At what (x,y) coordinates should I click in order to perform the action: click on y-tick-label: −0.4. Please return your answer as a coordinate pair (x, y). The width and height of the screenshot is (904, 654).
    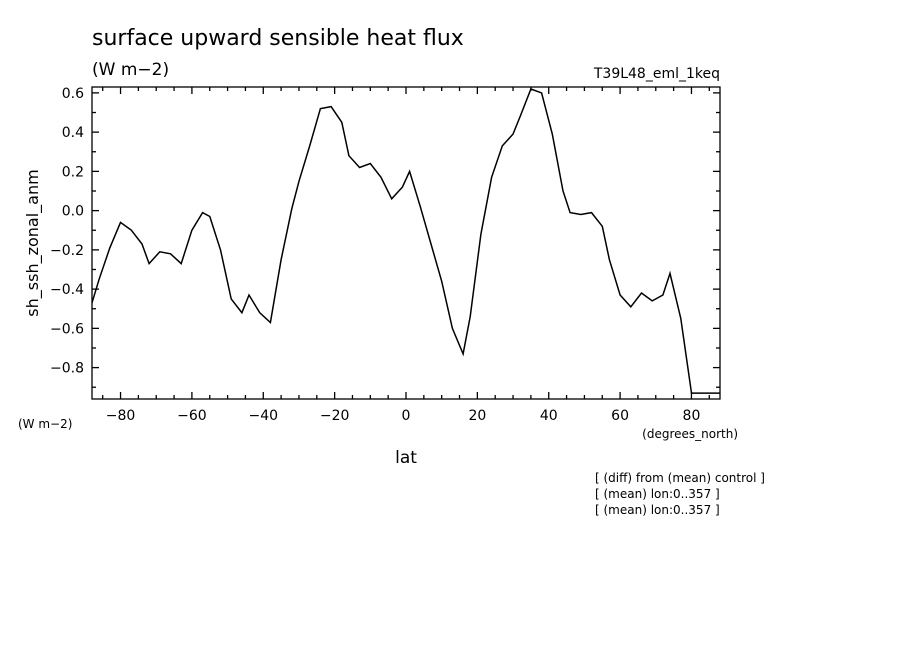
    Looking at the image, I should click on (67, 290).